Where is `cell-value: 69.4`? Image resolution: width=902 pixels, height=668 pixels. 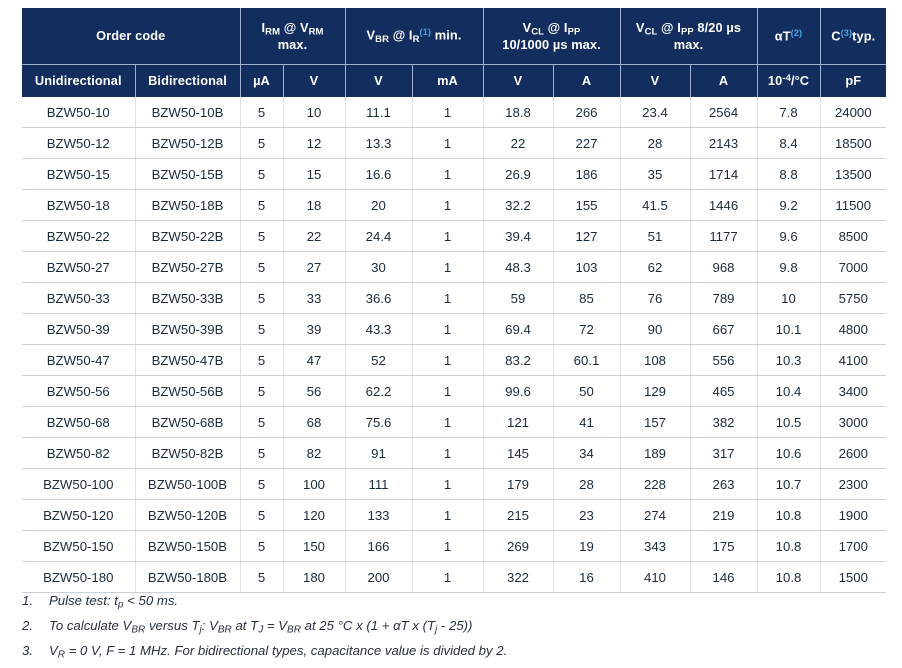 cell-value: 69.4 is located at coordinates (518, 329).